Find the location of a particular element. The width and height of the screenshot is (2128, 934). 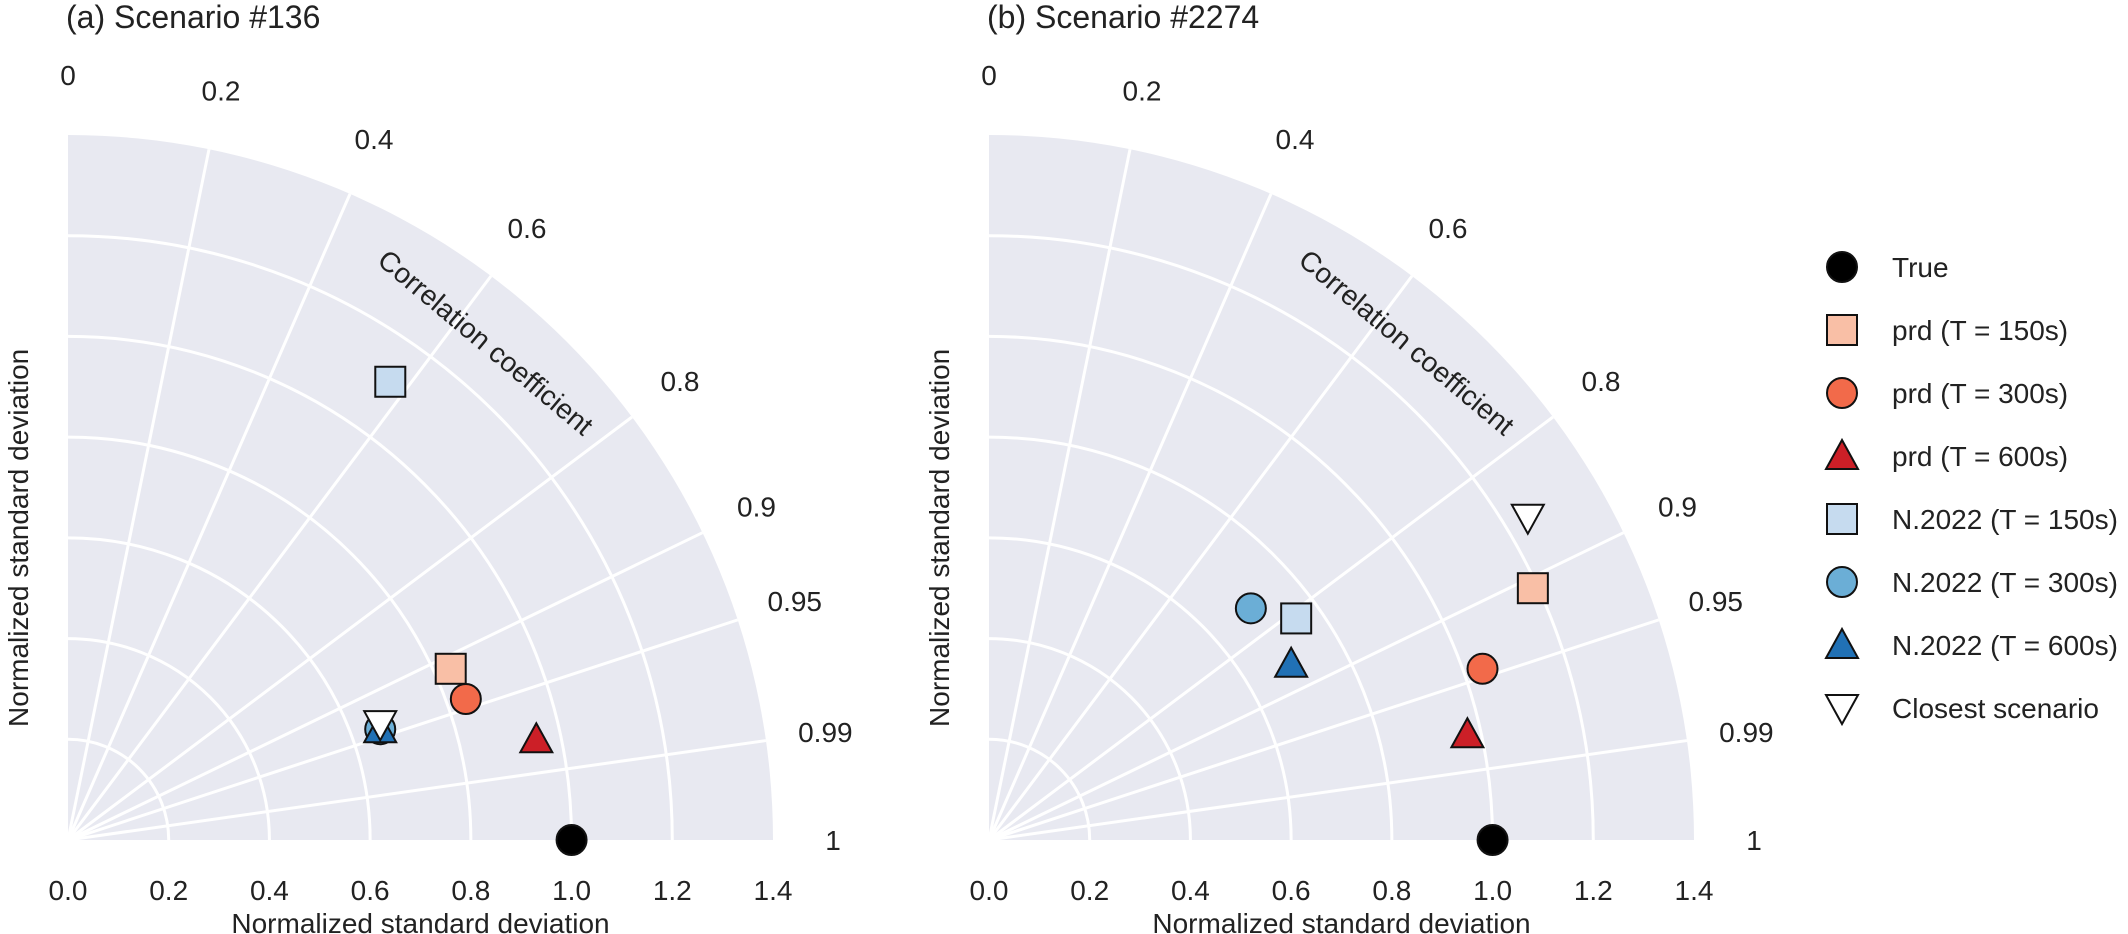

legend-marker-prd150 is located at coordinates (1842, 330).